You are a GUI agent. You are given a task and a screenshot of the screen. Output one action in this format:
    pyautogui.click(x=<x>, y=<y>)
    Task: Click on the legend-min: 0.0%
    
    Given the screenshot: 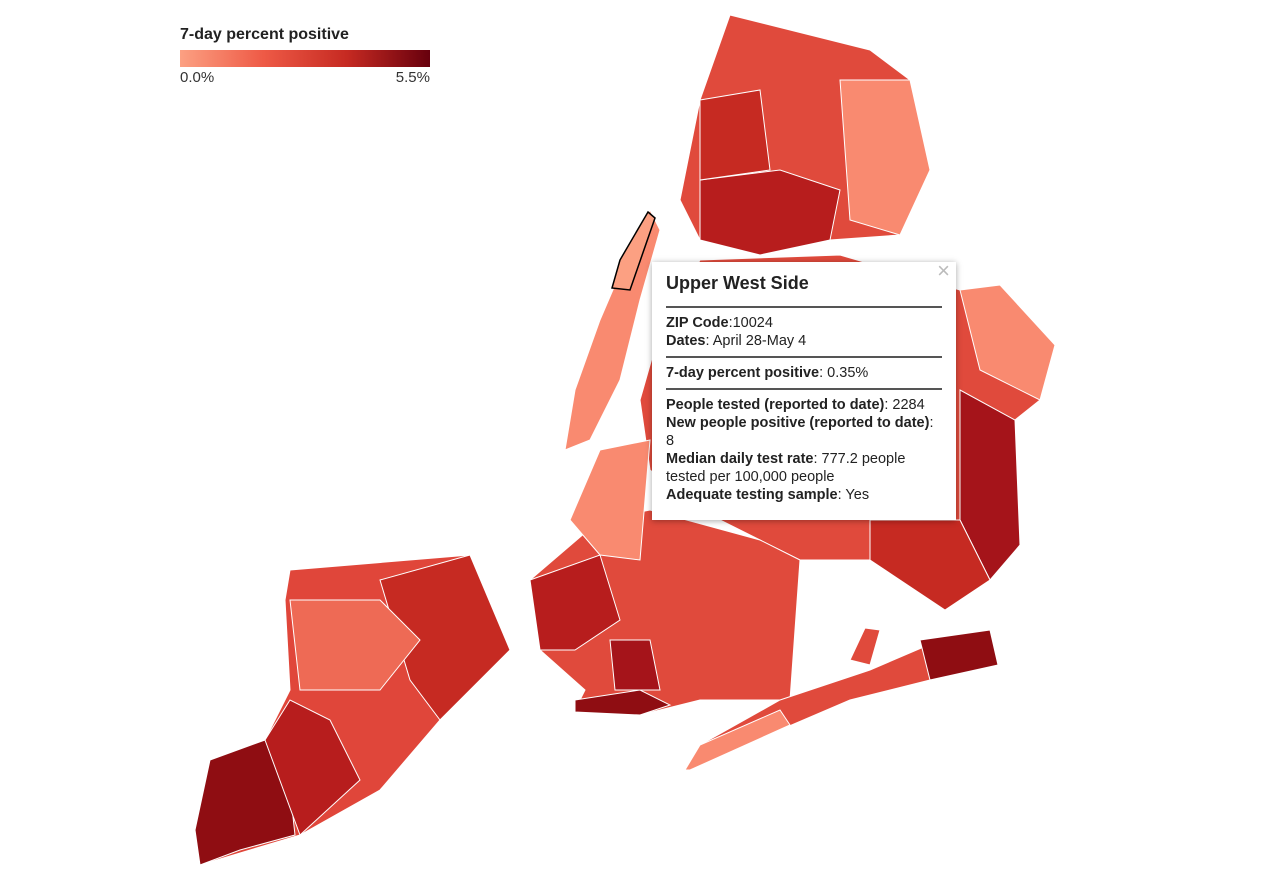 What is the action you would take?
    pyautogui.click(x=197, y=77)
    